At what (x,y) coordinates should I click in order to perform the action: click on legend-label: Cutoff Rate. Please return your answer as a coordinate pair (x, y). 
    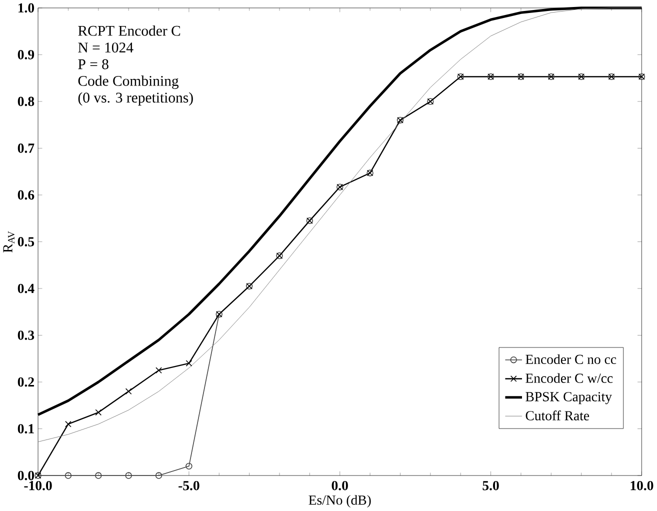
    Looking at the image, I should click on (558, 415).